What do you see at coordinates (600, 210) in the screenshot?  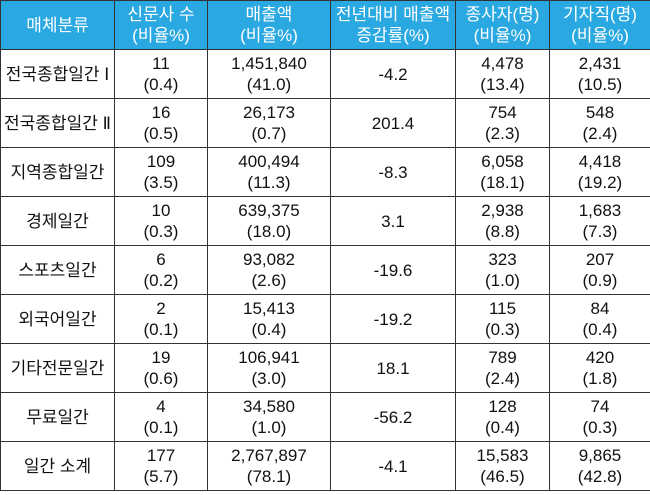 I see `cell-line: 1,683` at bounding box center [600, 210].